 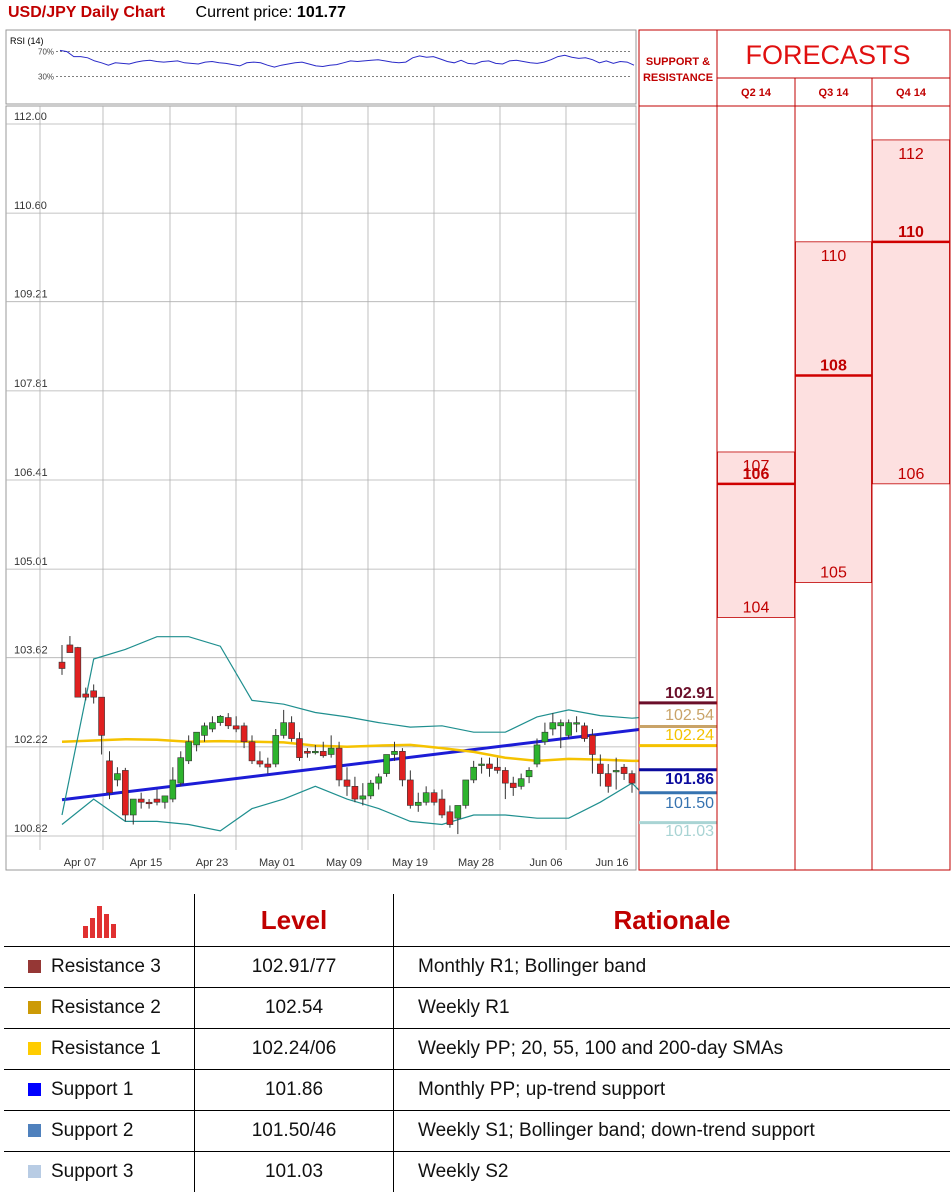 What do you see at coordinates (476, 863) in the screenshot?
I see `x-tick-label: May 28` at bounding box center [476, 863].